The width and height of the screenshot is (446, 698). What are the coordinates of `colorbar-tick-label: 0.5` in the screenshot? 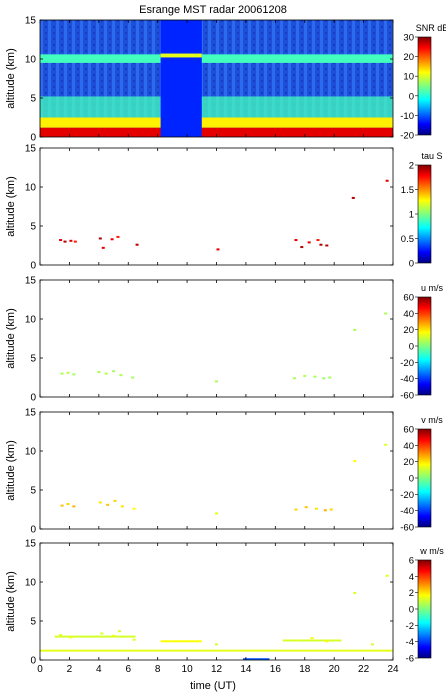 It's located at (407, 239).